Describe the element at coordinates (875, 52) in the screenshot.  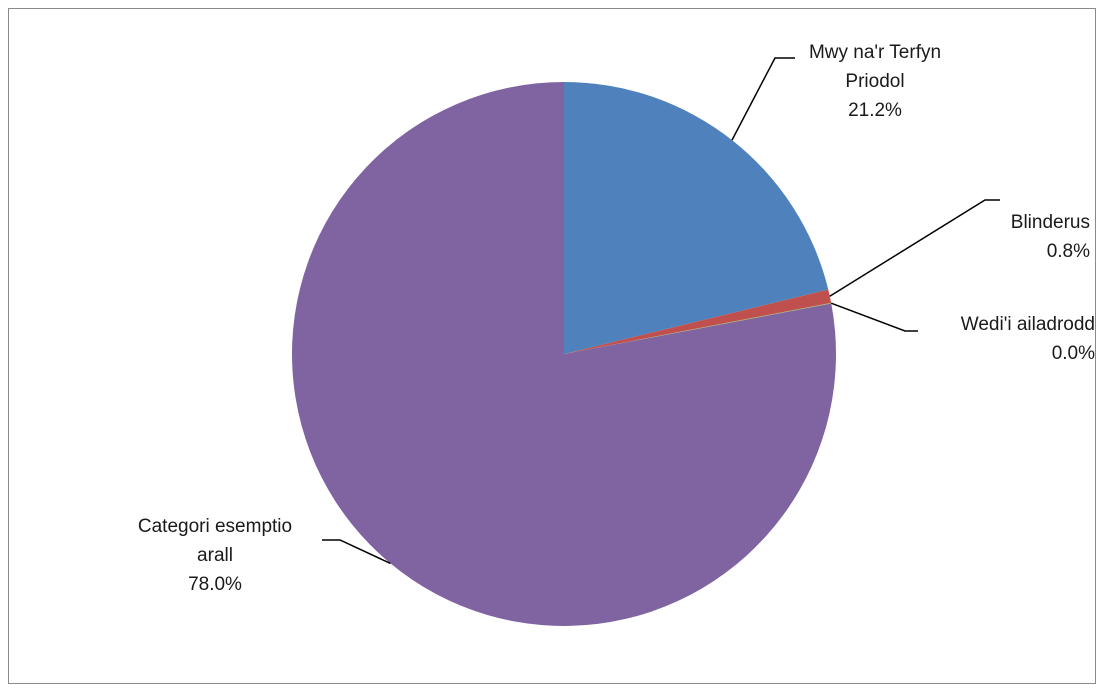
I see `slice-label-line: Mwy na'r Terfyn` at that location.